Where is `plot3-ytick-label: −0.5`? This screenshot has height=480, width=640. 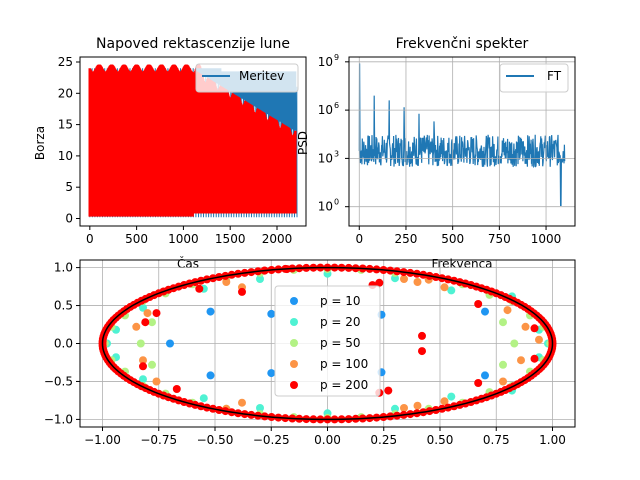 plot3-ytick-label: −0.5 is located at coordinates (58, 381).